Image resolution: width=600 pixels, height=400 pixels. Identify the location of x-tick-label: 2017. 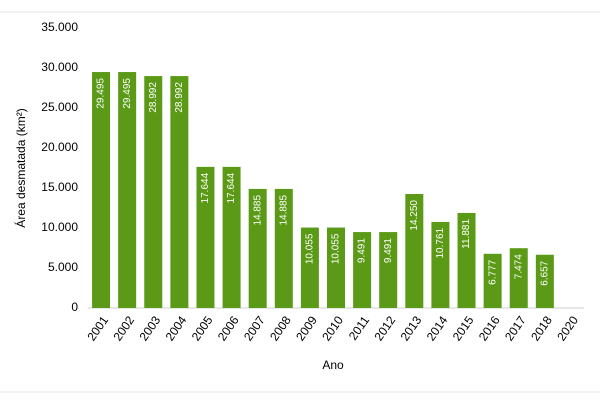
(515, 328).